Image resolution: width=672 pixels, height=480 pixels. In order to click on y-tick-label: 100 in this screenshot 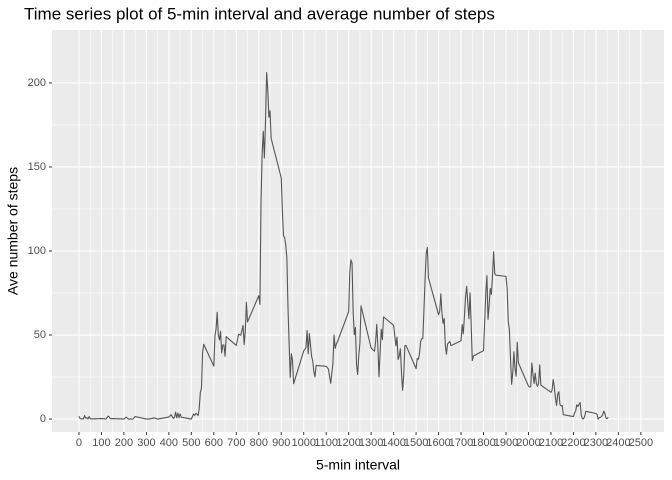, I will do `click(37, 251)`.